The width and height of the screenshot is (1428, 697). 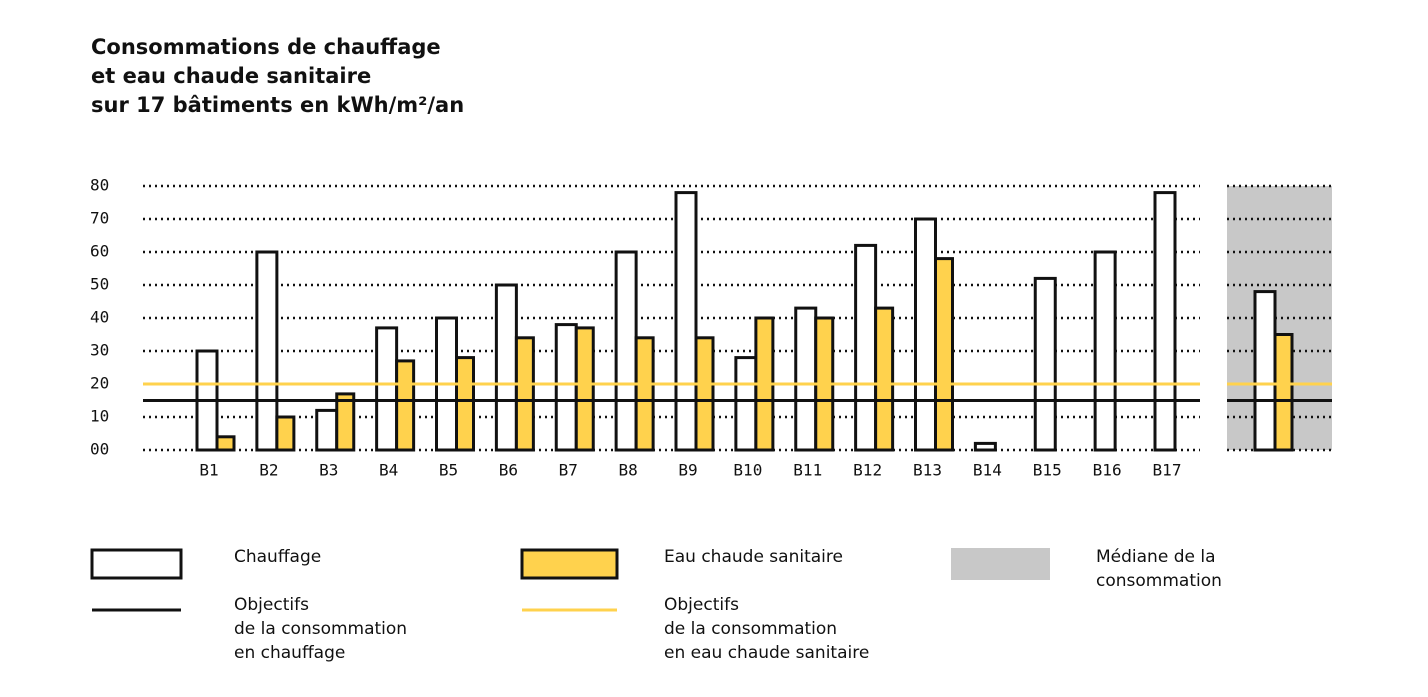 What do you see at coordinates (99, 251) in the screenshot?
I see `y-tick-label: 60` at bounding box center [99, 251].